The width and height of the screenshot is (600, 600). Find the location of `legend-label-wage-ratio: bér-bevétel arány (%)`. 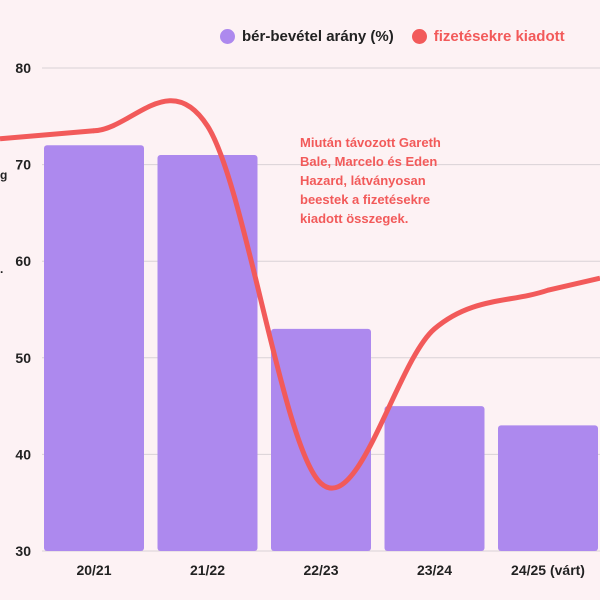

legend-label-wage-ratio: bér-bevétel arány (%) is located at coordinates (318, 36).